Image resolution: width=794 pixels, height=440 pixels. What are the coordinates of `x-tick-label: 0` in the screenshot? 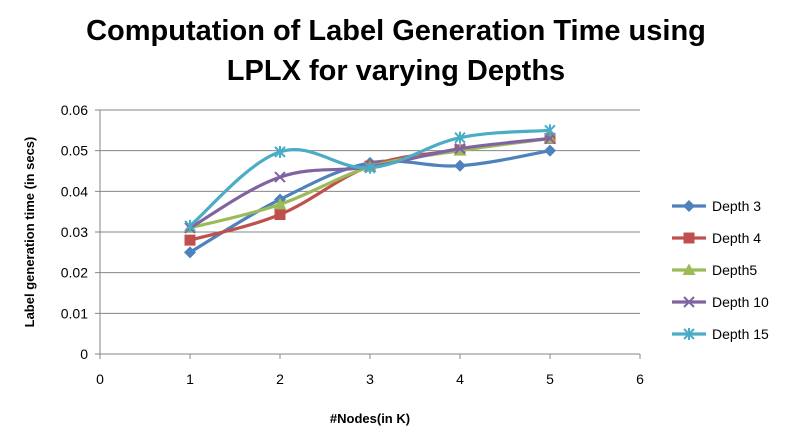 It's located at (100, 379).